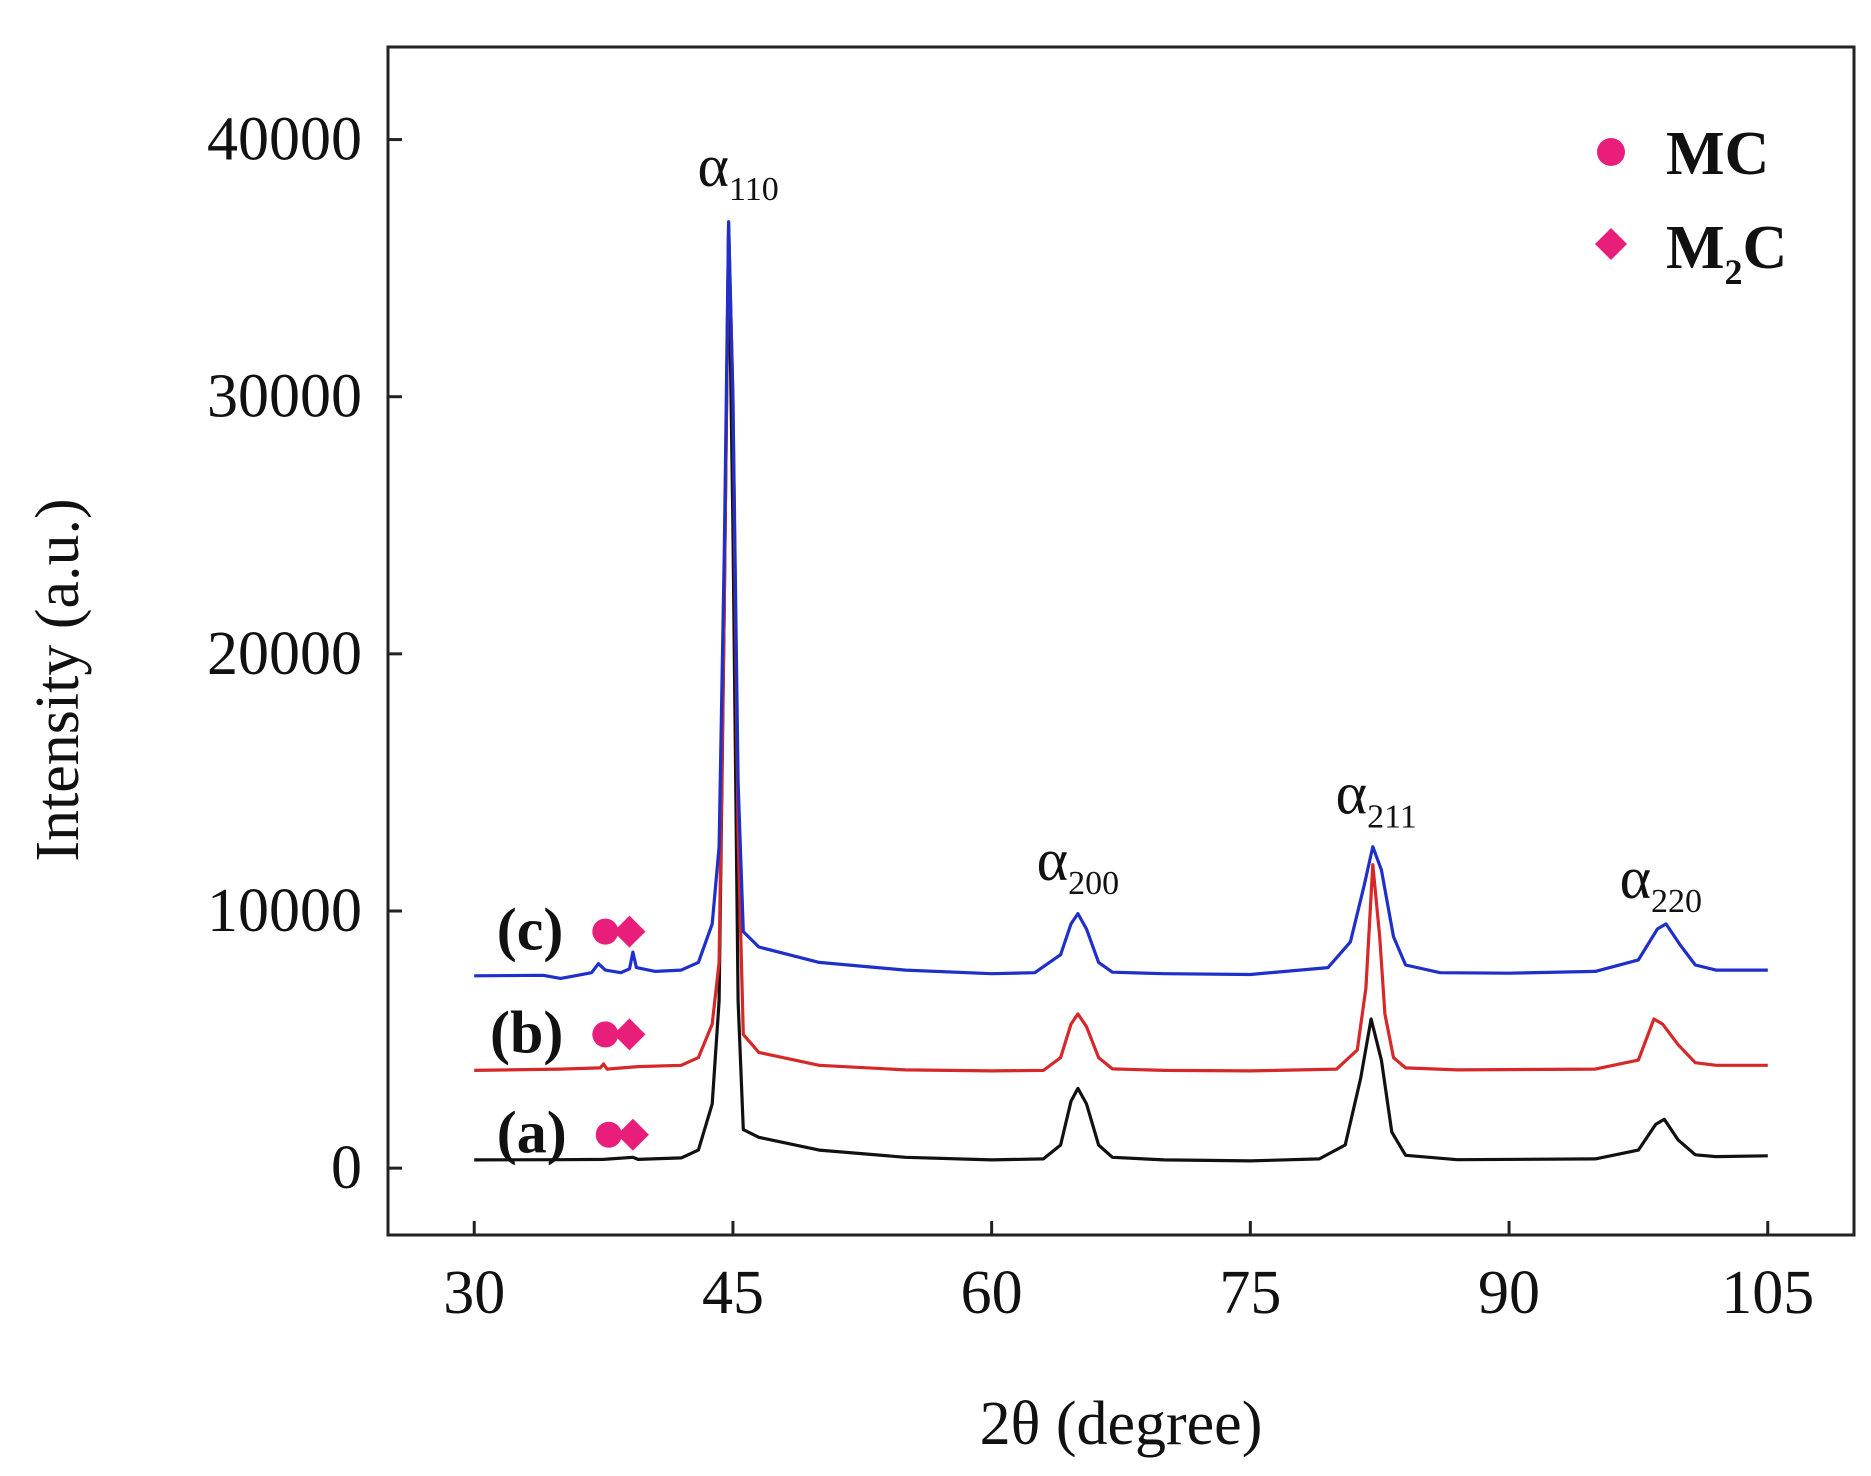  What do you see at coordinates (1392, 816) in the screenshot?
I see `peak-index: 211` at bounding box center [1392, 816].